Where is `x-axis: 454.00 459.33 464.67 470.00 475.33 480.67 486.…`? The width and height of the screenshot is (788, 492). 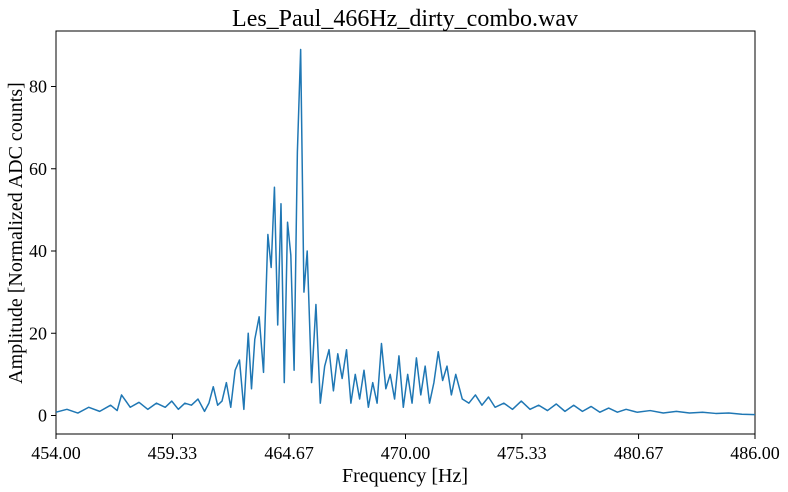
x-axis: 454.00 459.33 464.67 470.00 475.33 480.67 486.… is located at coordinates (405, 448).